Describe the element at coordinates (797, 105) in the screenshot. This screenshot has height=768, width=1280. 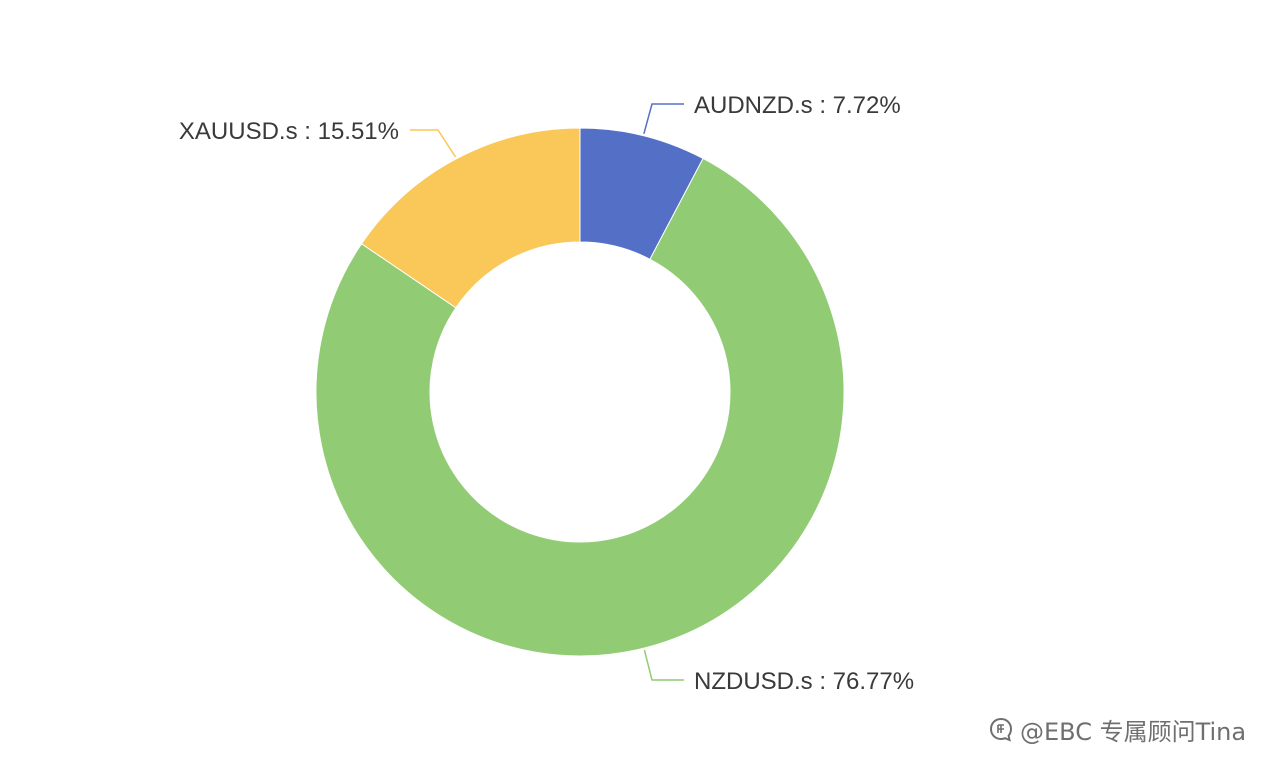
I see `label-audnzd-s: AUDNZD.s : 7.72%` at that location.